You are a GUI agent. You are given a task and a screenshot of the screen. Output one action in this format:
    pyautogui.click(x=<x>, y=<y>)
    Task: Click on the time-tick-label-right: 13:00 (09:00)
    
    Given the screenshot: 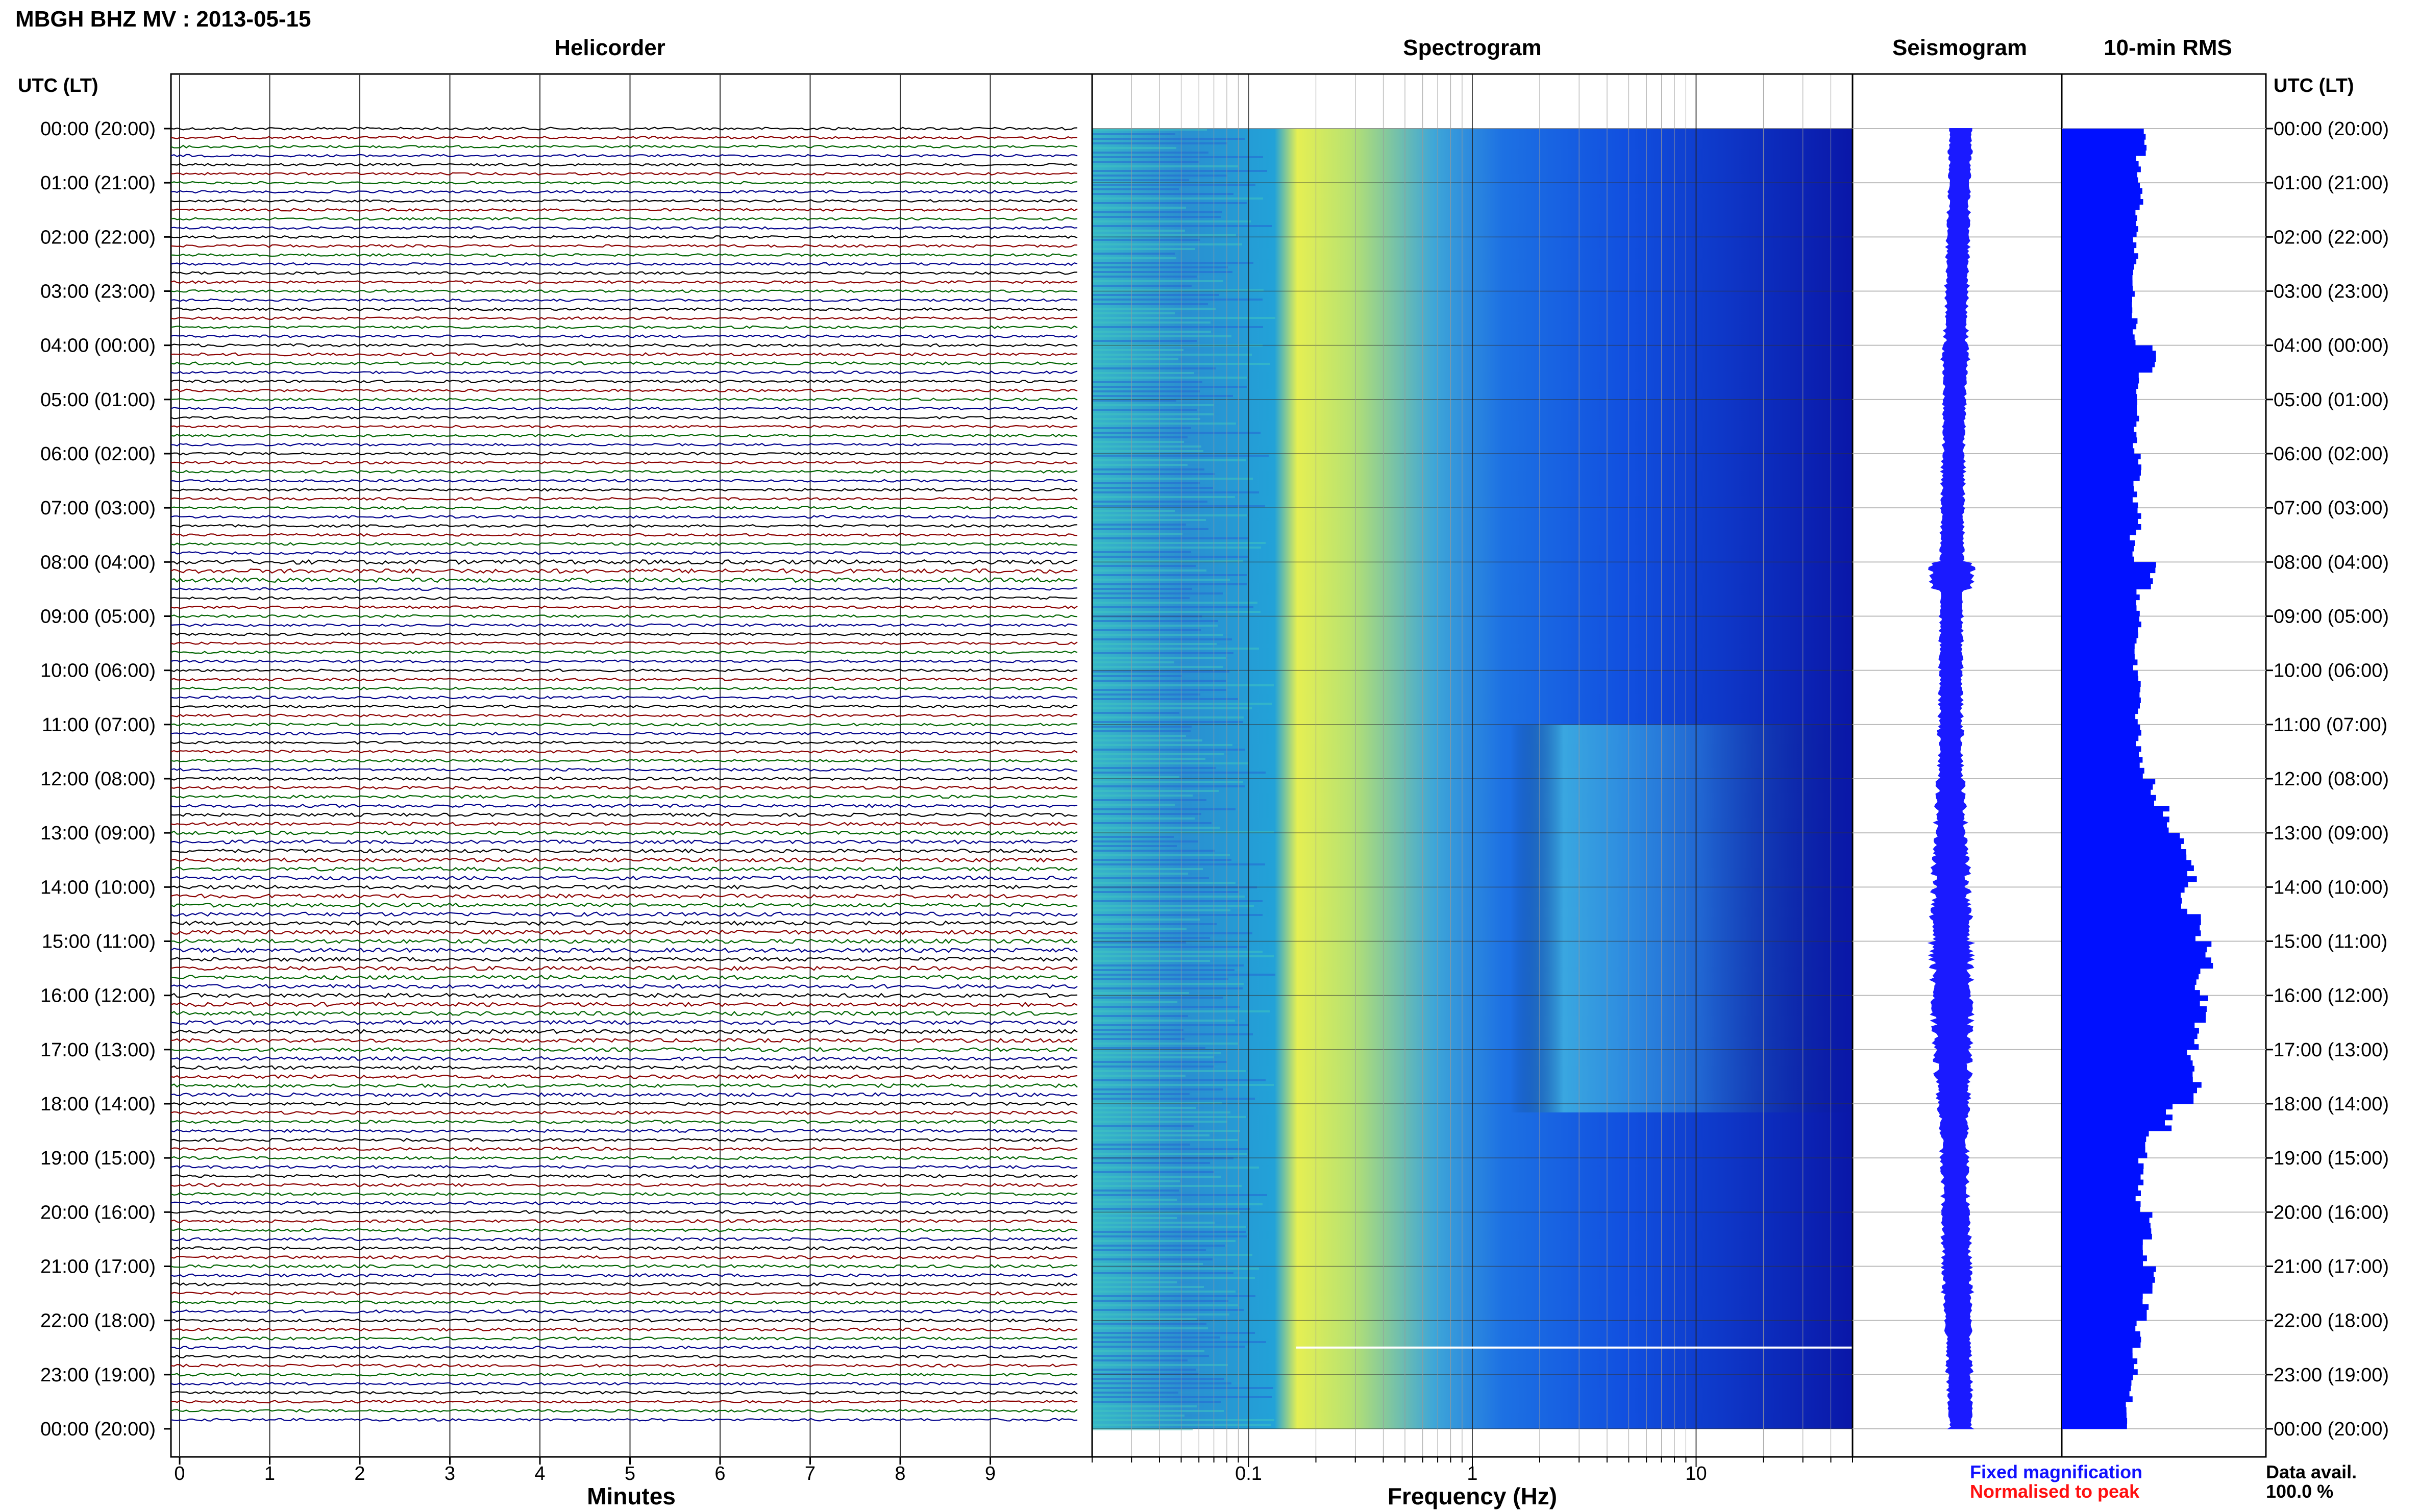 What is the action you would take?
    pyautogui.click(x=2331, y=833)
    